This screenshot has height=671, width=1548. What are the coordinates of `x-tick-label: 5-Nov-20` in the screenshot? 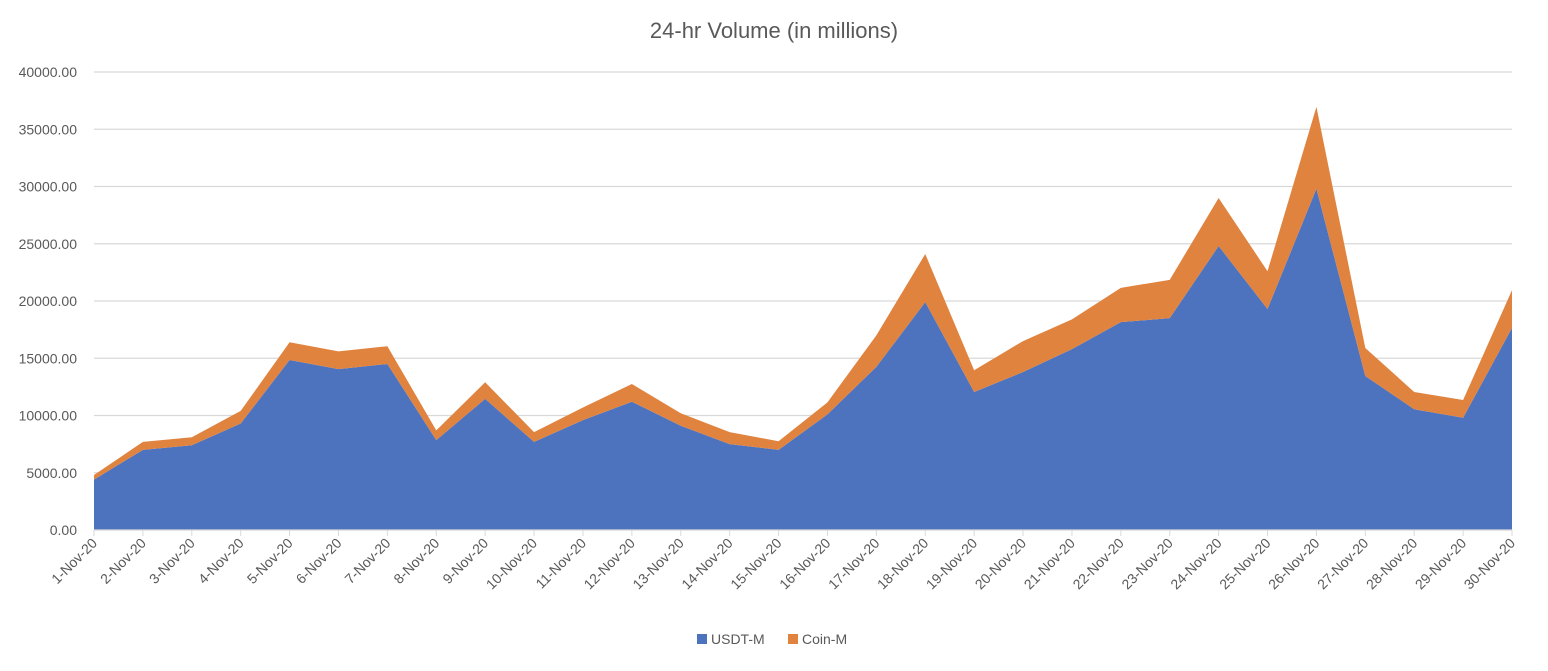 It's located at (270, 561).